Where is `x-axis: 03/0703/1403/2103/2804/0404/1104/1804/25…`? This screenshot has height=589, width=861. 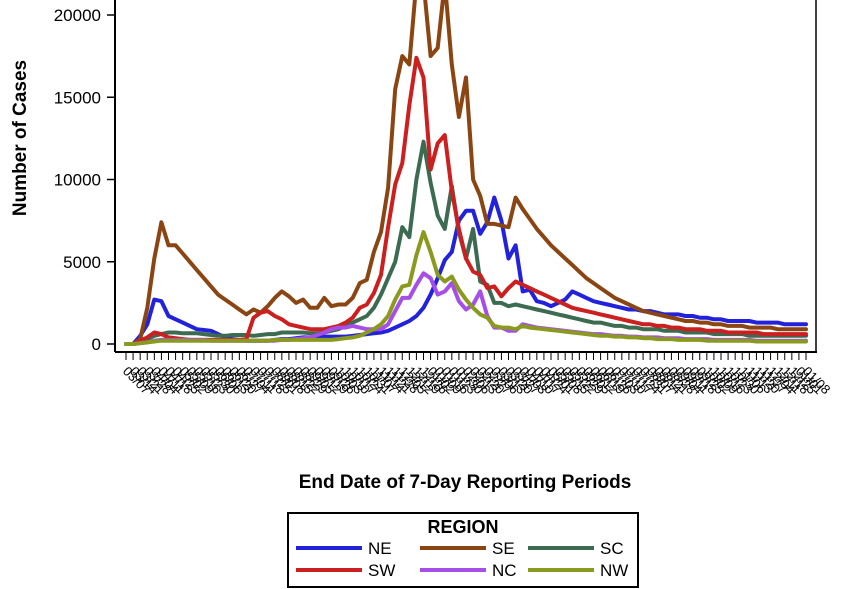 x-axis: 03/0703/1403/2103/2804/0404/1104/1804/25… is located at coordinates (476, 374).